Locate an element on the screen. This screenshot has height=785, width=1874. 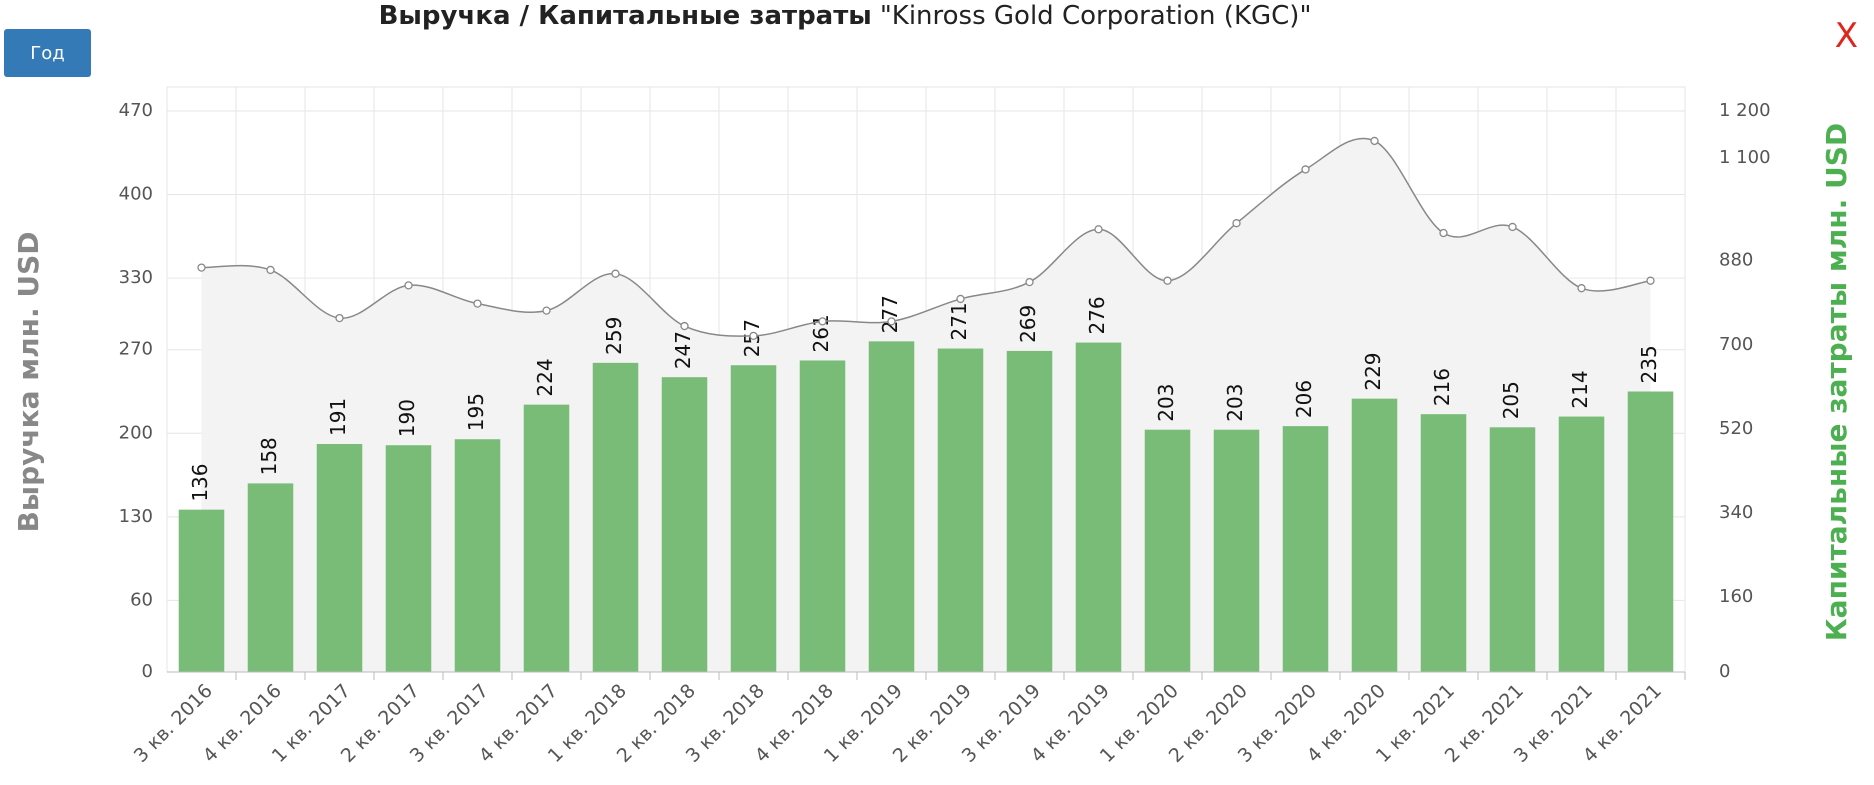
bar-label: 277 is located at coordinates (890, 314).